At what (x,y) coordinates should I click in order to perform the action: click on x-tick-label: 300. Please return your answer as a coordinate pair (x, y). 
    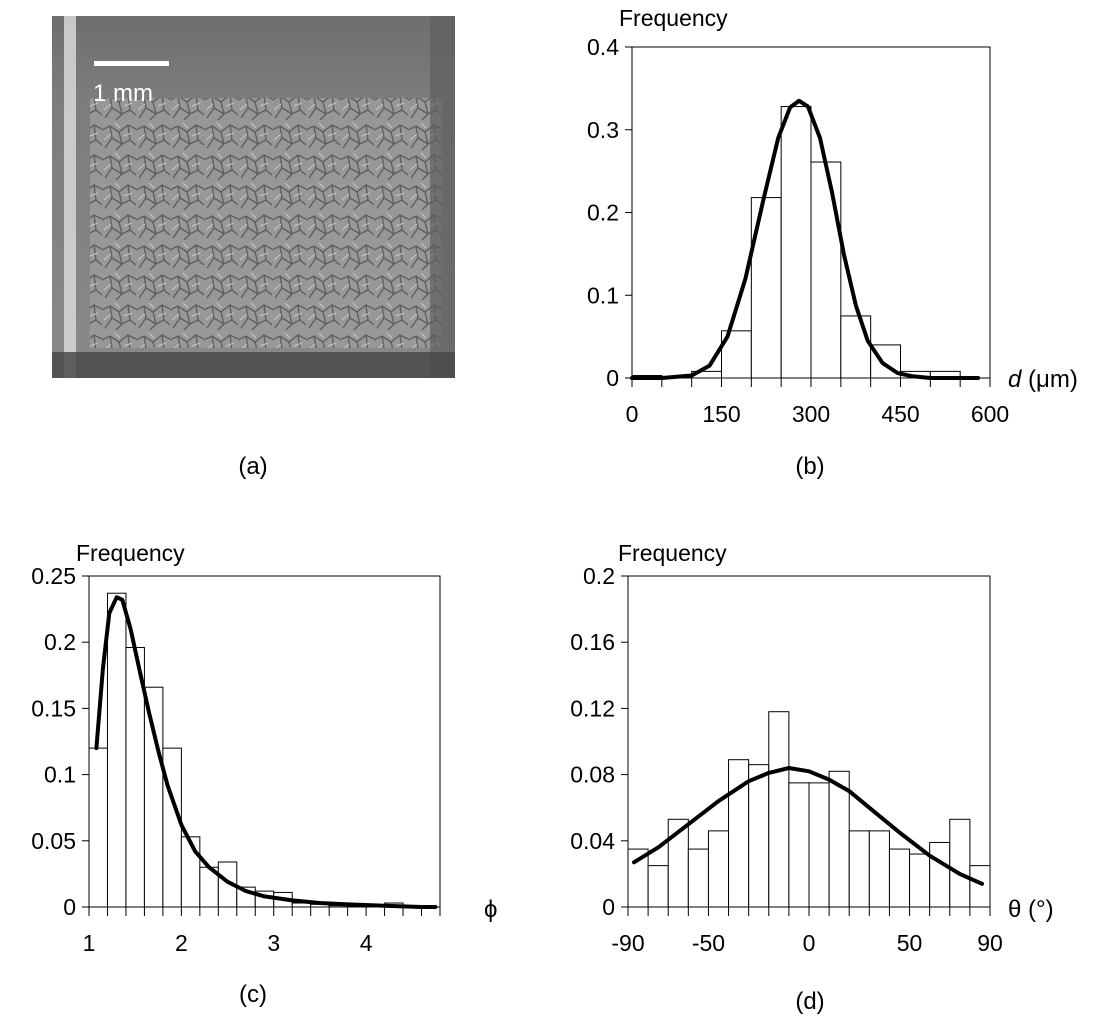
    Looking at the image, I should click on (811, 414).